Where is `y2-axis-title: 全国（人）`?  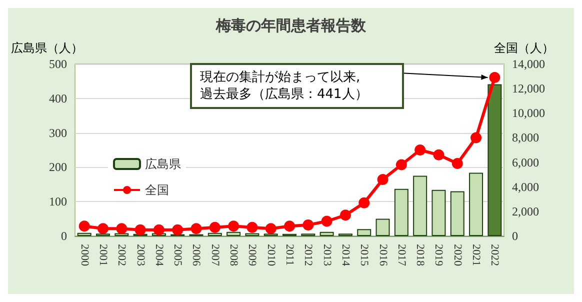
y2-axis-title: 全国（人） is located at coordinates (524, 48).